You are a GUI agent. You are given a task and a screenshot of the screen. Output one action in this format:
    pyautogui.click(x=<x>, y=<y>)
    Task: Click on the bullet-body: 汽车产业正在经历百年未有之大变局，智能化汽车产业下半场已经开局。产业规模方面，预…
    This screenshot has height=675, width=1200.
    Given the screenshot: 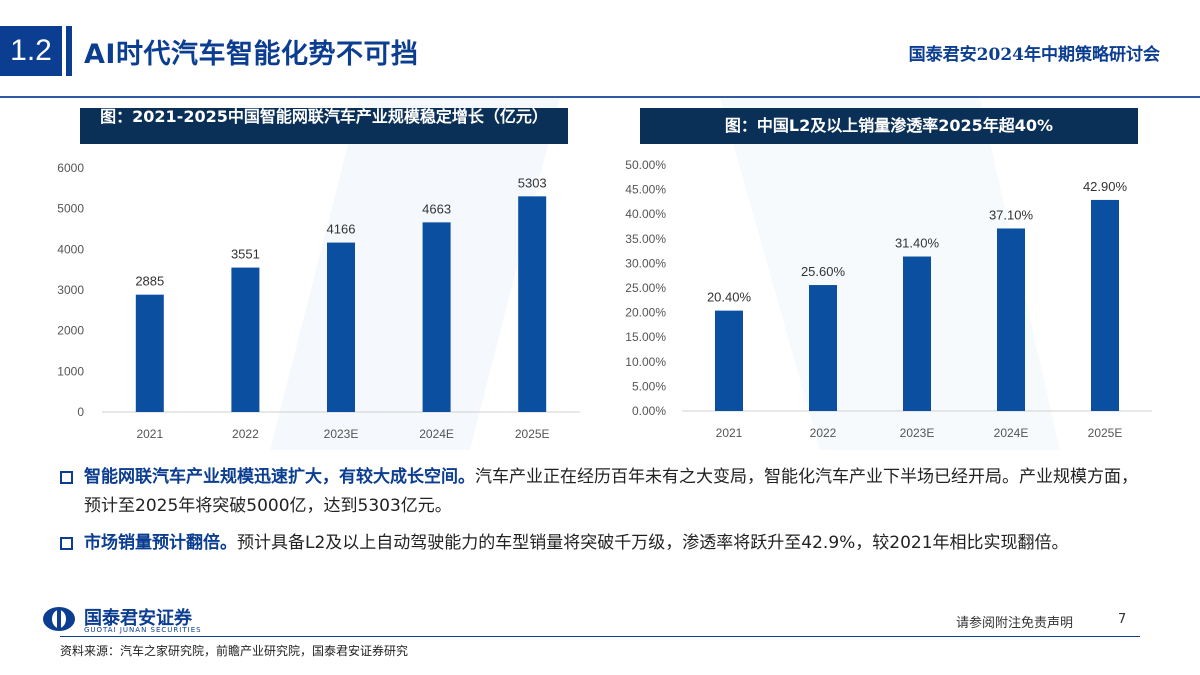 What is the action you would take?
    pyautogui.click(x=611, y=491)
    